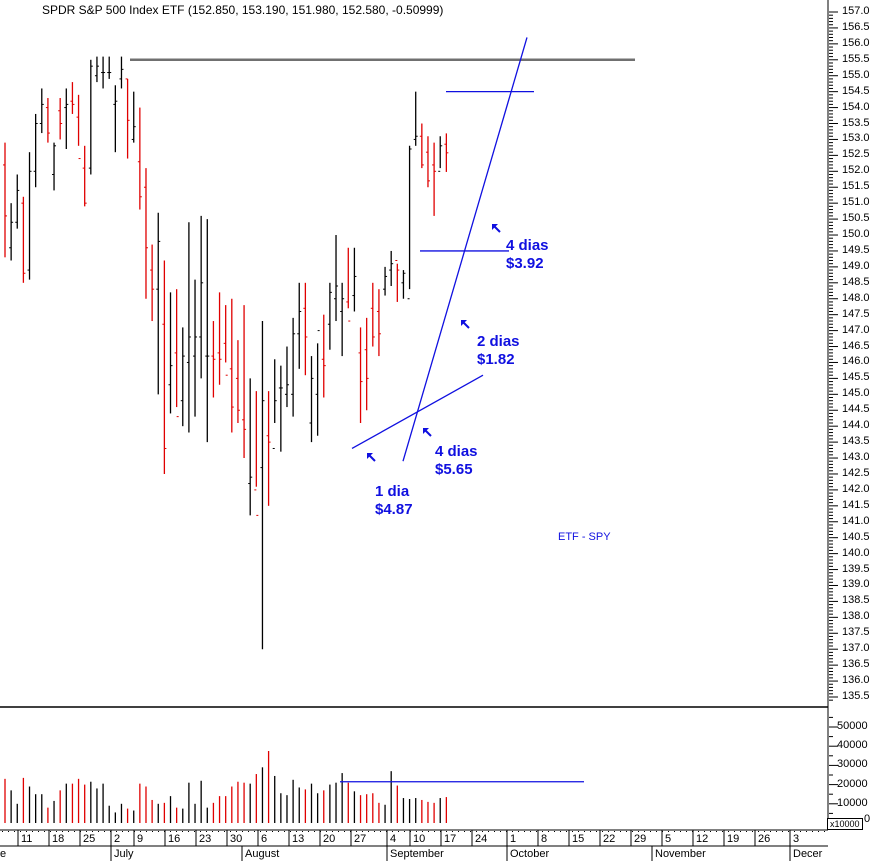  I want to click on price-tick-label: 142.0, so click(856, 488).